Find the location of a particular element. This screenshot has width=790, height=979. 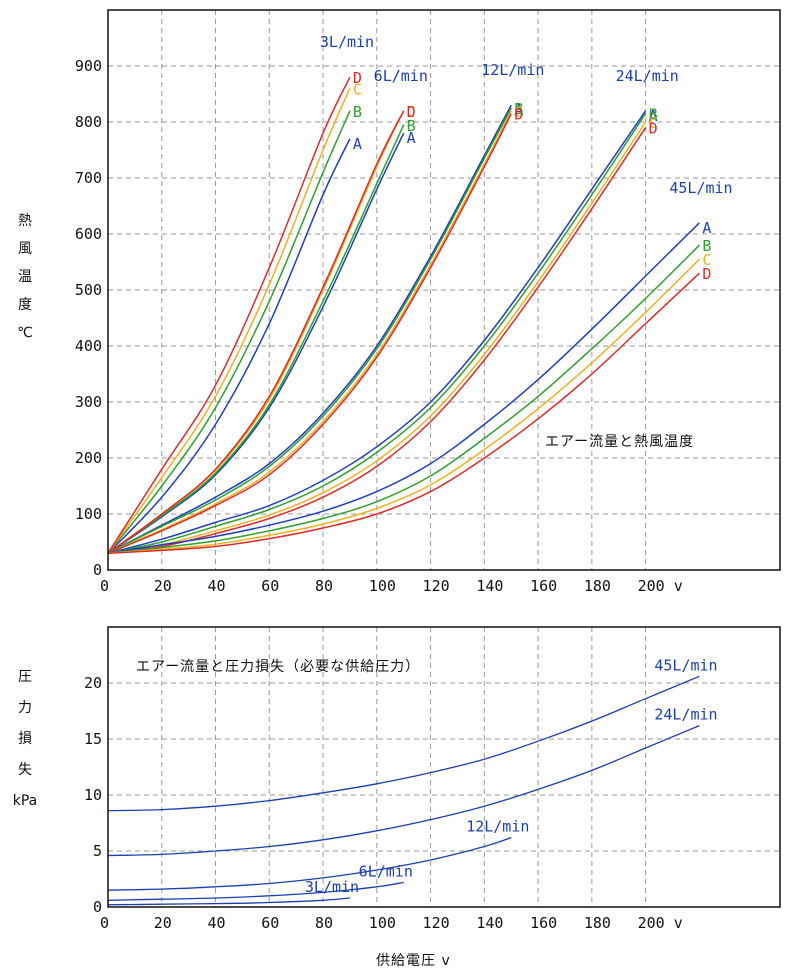

flow-group-label: 12L/min is located at coordinates (512, 70).